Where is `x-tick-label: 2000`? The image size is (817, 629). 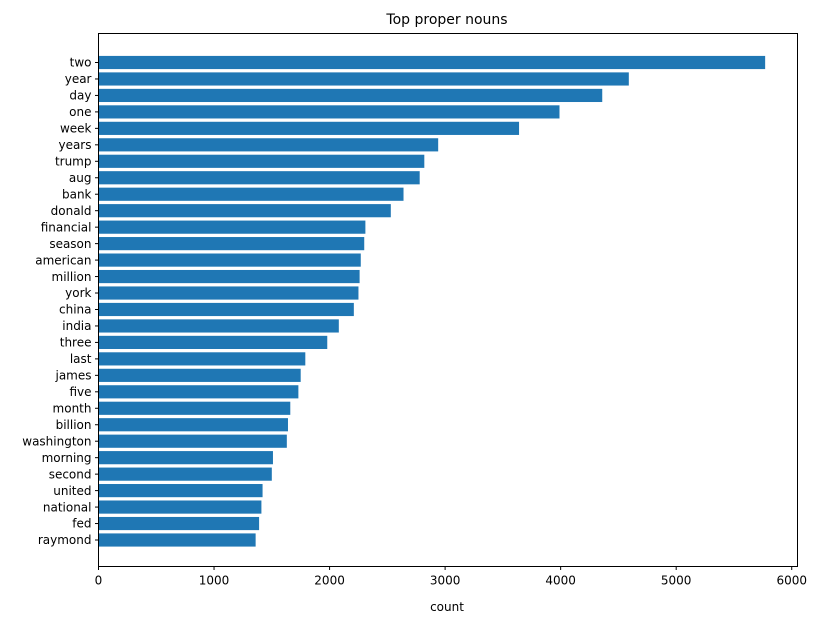 x-tick-label: 2000 is located at coordinates (329, 581).